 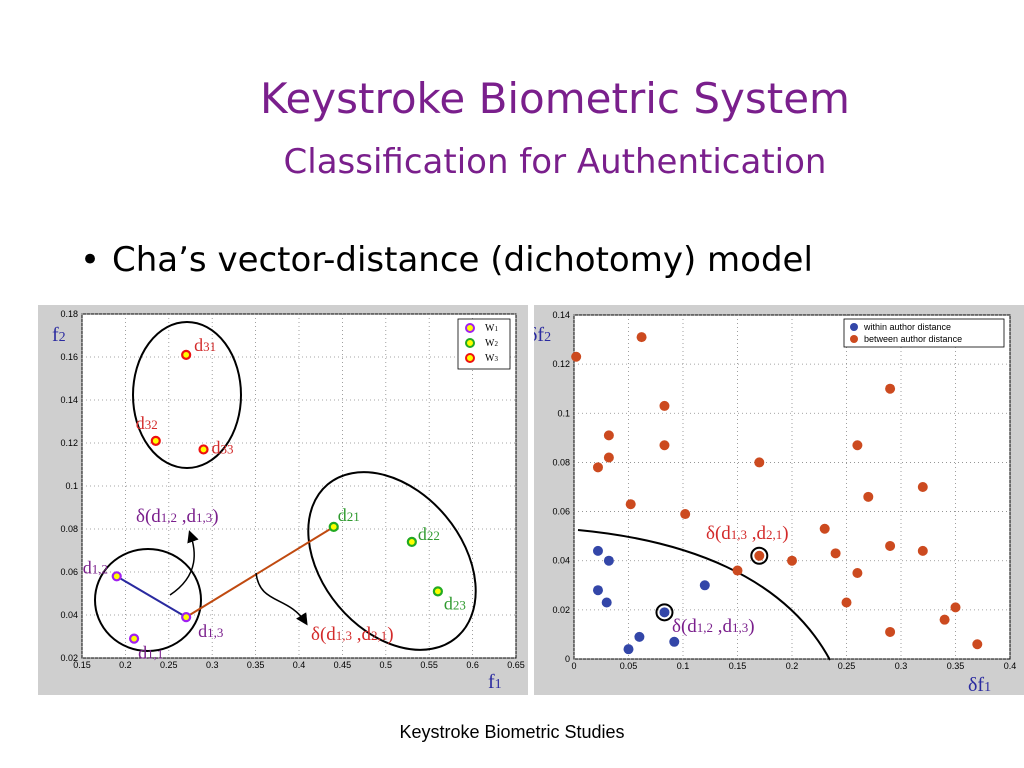 What do you see at coordinates (281, 599) in the screenshot?
I see `arrow-to-between-label` at bounding box center [281, 599].